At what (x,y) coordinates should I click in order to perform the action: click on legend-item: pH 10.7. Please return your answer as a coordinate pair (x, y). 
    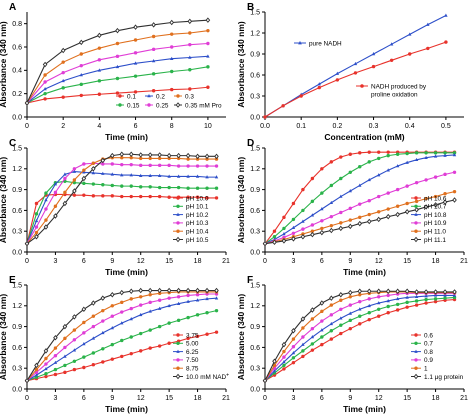
    Looking at the image, I should click on (429, 207).